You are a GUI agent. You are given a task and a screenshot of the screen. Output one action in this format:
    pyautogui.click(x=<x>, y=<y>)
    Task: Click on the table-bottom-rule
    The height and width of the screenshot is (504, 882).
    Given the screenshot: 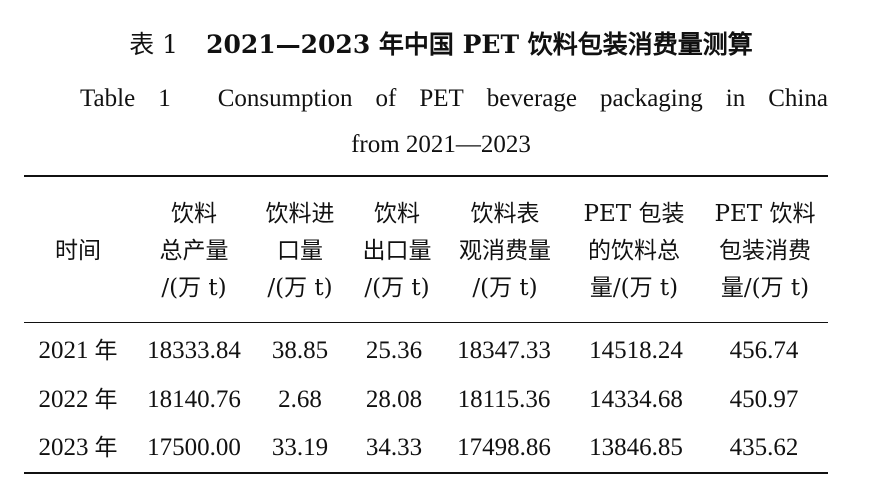 What is the action you would take?
    pyautogui.click(x=426, y=473)
    